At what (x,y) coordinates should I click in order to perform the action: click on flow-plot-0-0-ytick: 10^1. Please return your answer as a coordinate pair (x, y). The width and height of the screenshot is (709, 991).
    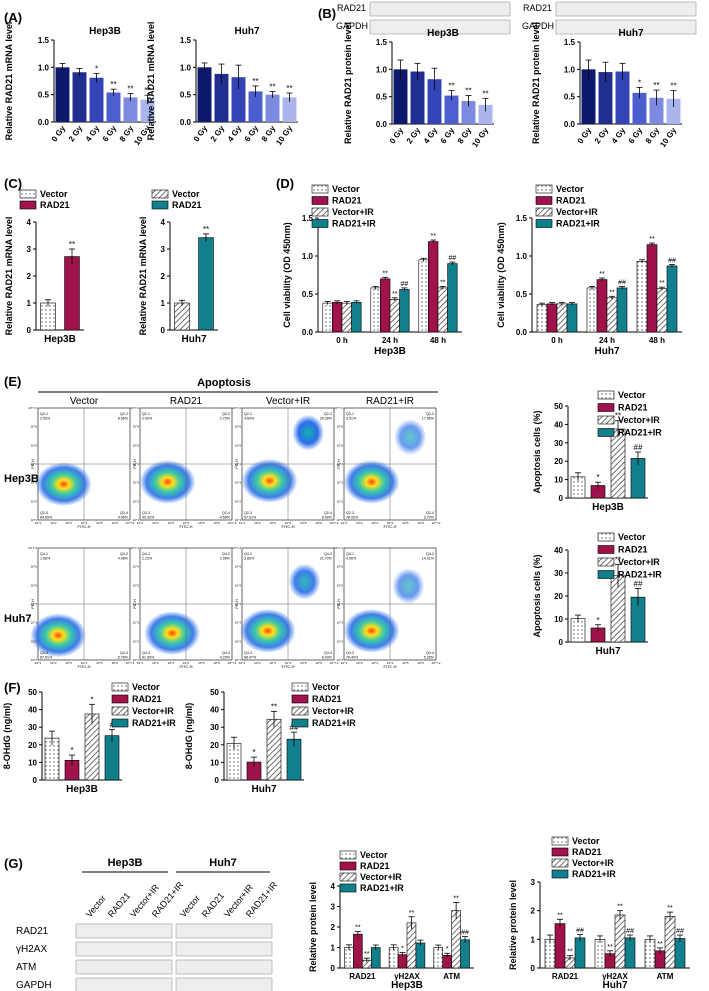
    Looking at the image, I should click on (34, 520).